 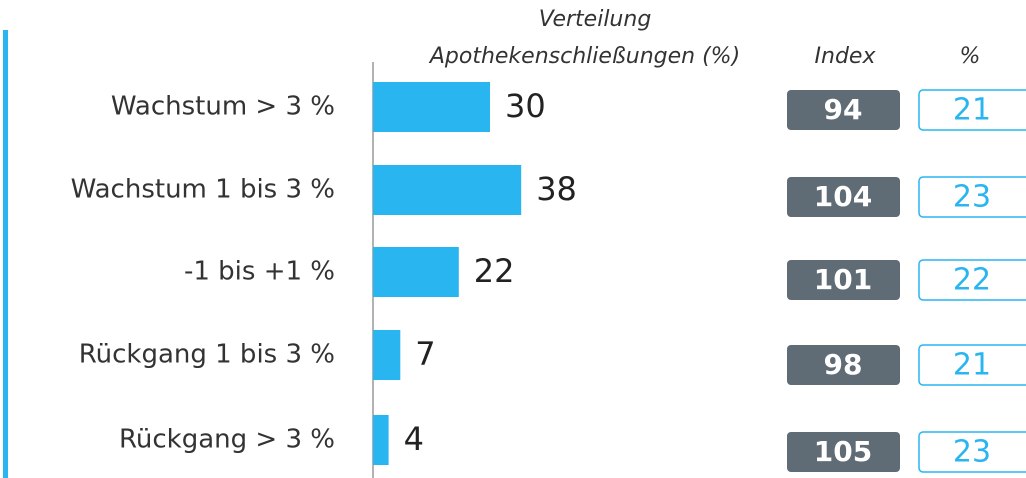 What do you see at coordinates (595, 19) in the screenshot?
I see `column-header: Verteilung` at bounding box center [595, 19].